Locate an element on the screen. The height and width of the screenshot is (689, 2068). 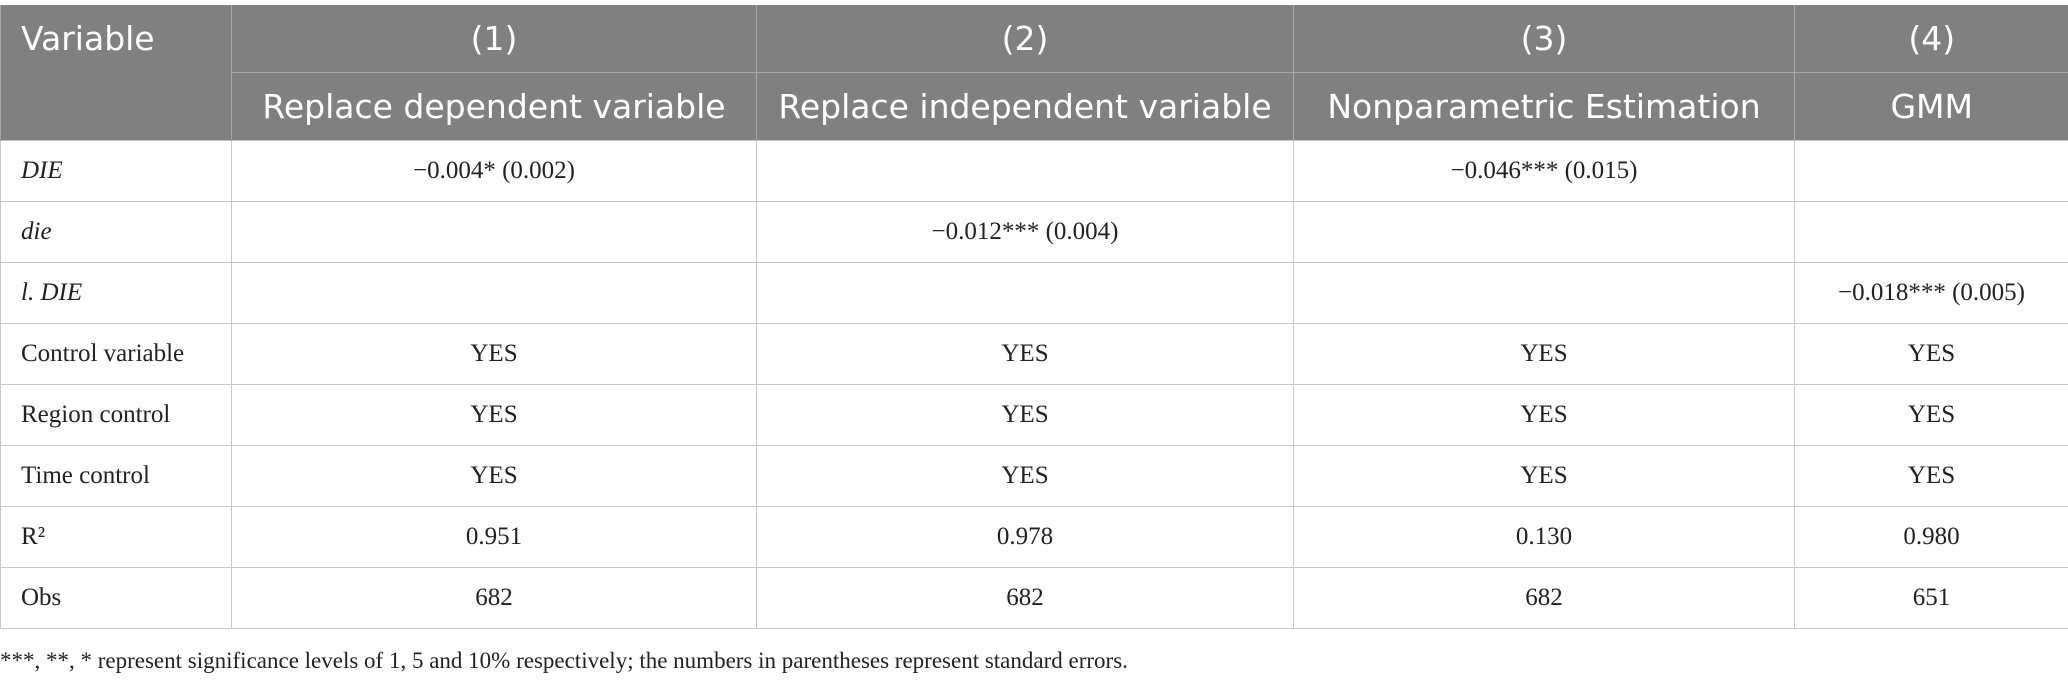
table-row: DIE −0.004* (0.002) −0.046*** (0.015) is located at coordinates (1034, 171).